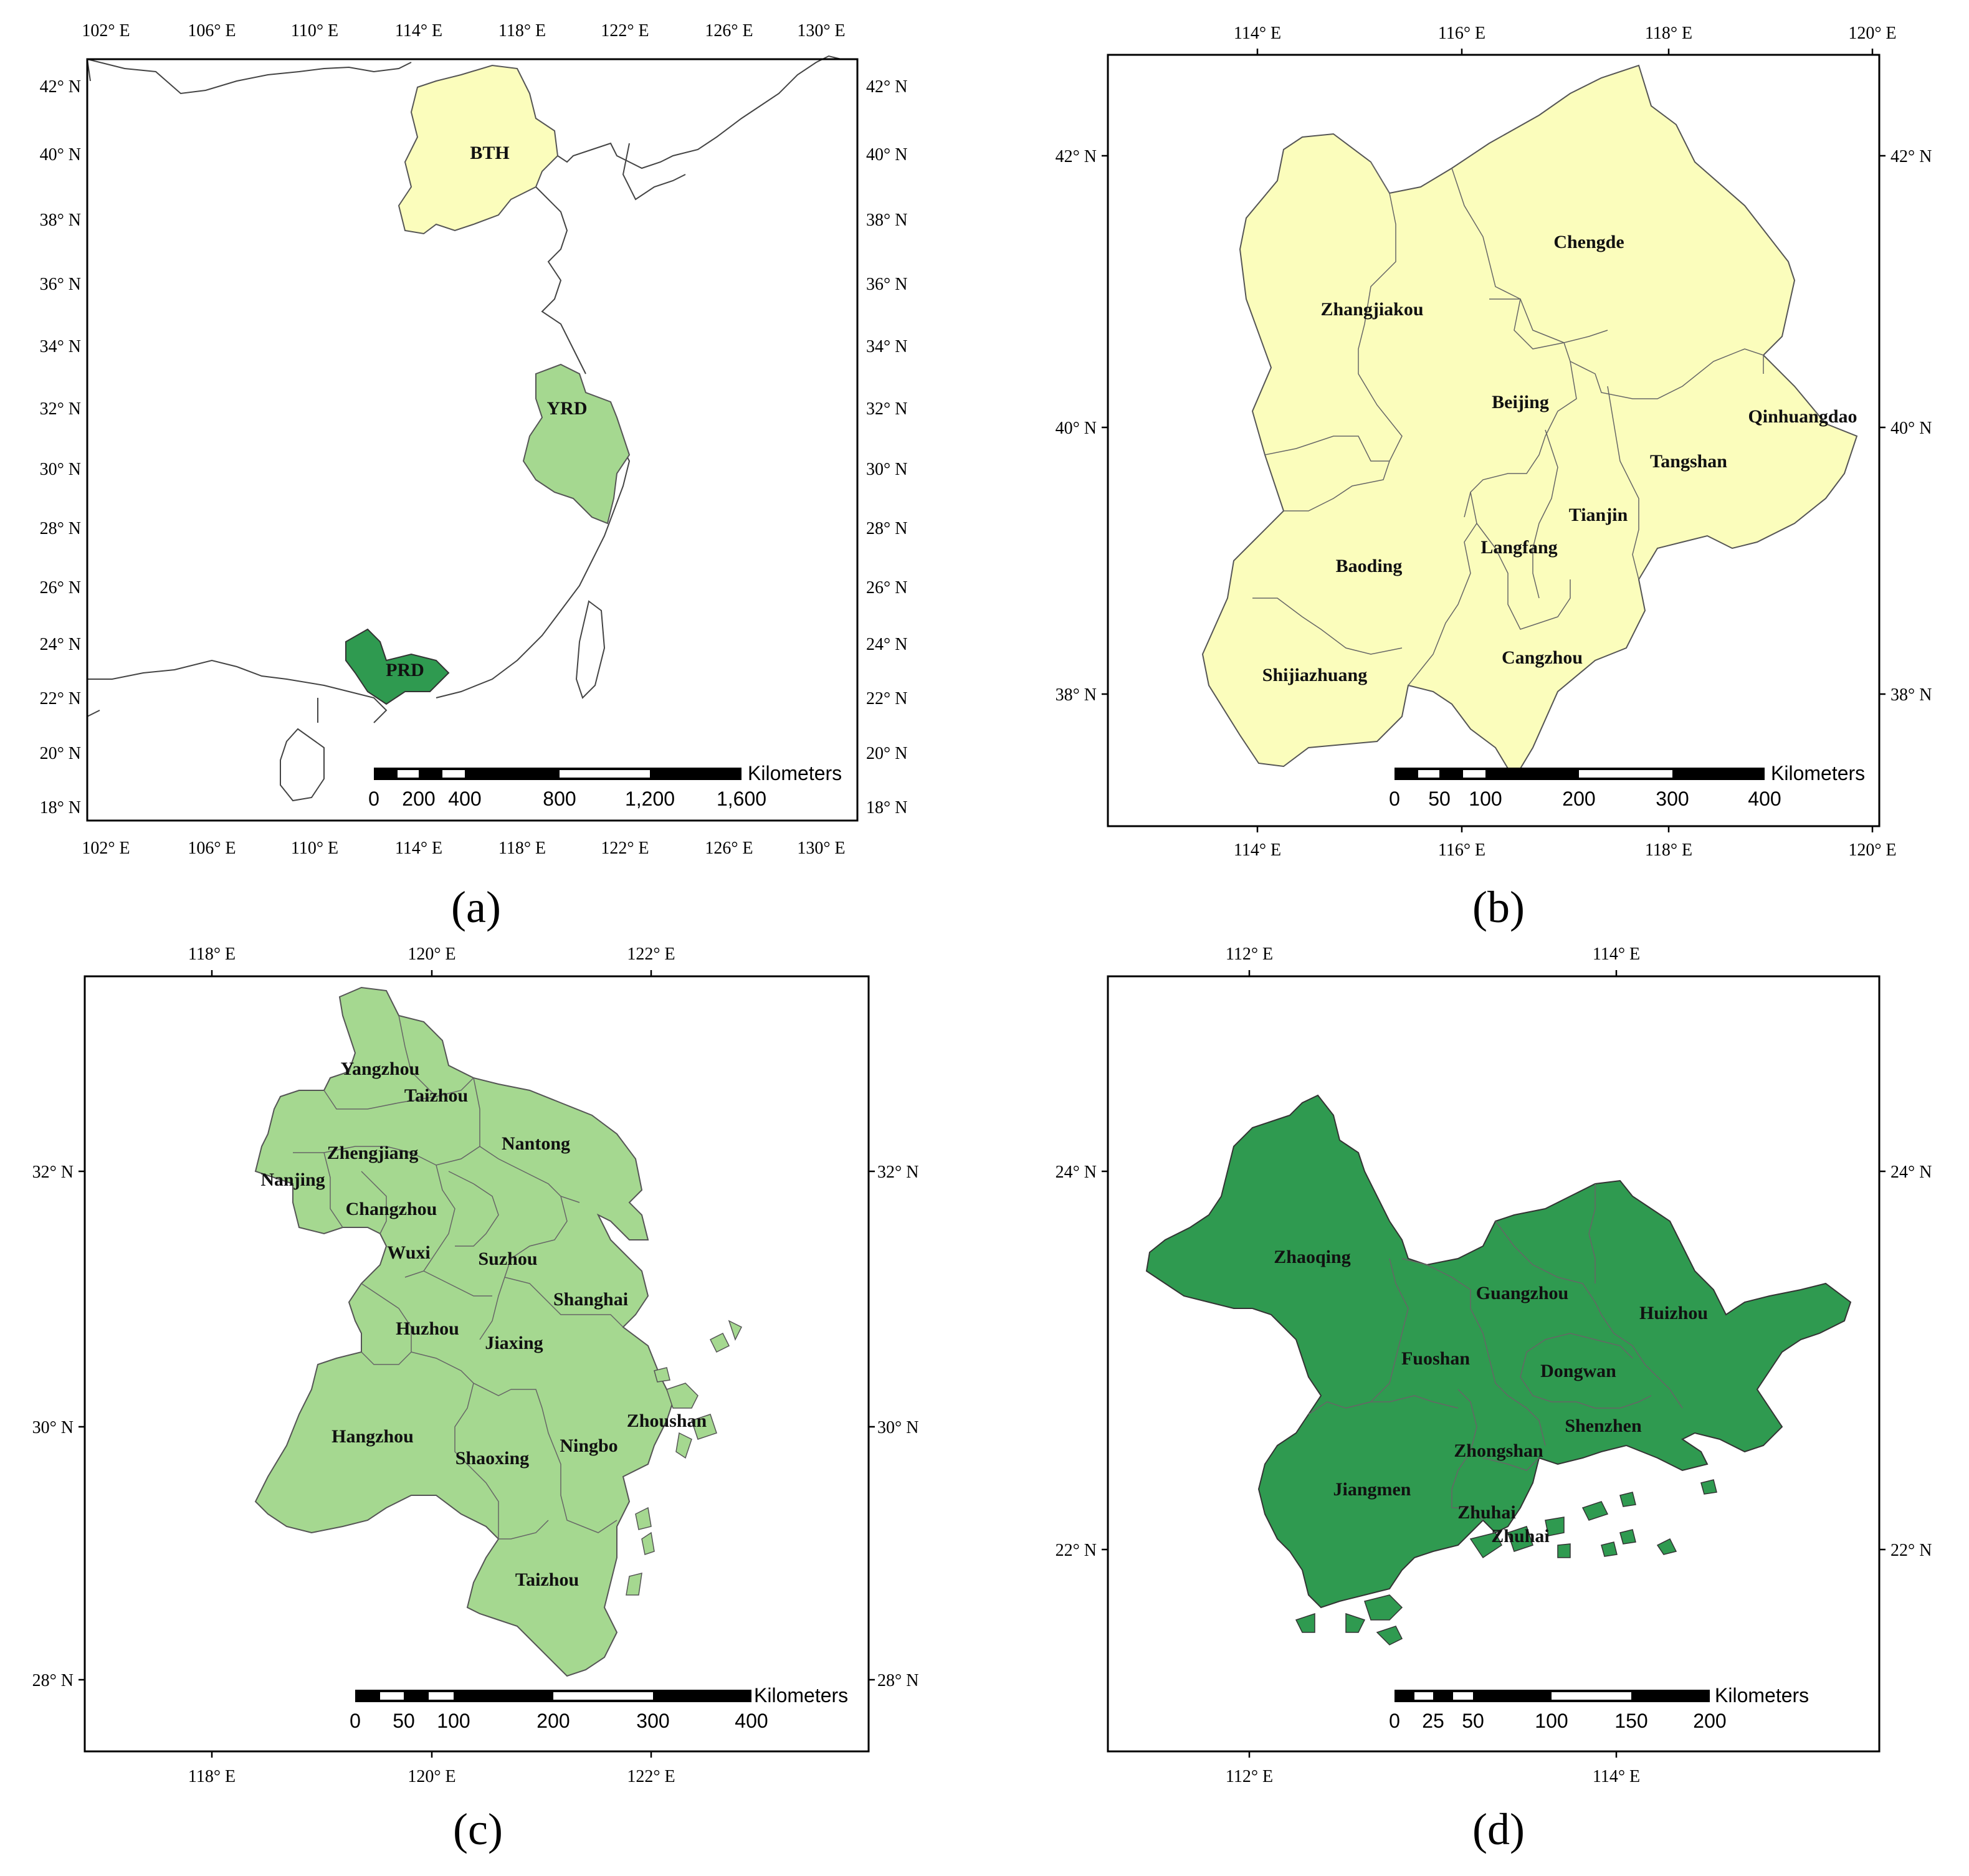 Image resolution: width=1969 pixels, height=1876 pixels. Describe the element at coordinates (1076, 428) in the screenshot. I see `b-lat-l-1: 40° N` at that location.